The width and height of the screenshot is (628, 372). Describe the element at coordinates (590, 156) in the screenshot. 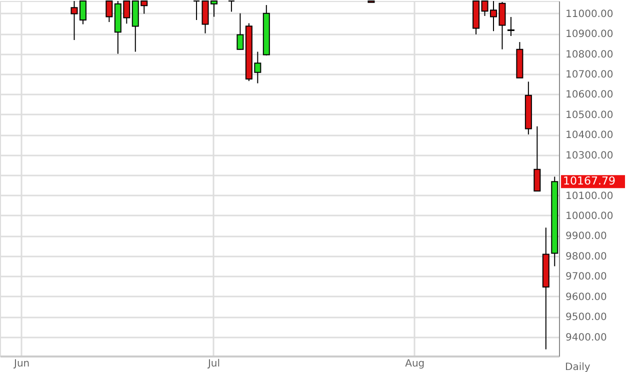

I see `y-tick-label: 10300.00` at that location.